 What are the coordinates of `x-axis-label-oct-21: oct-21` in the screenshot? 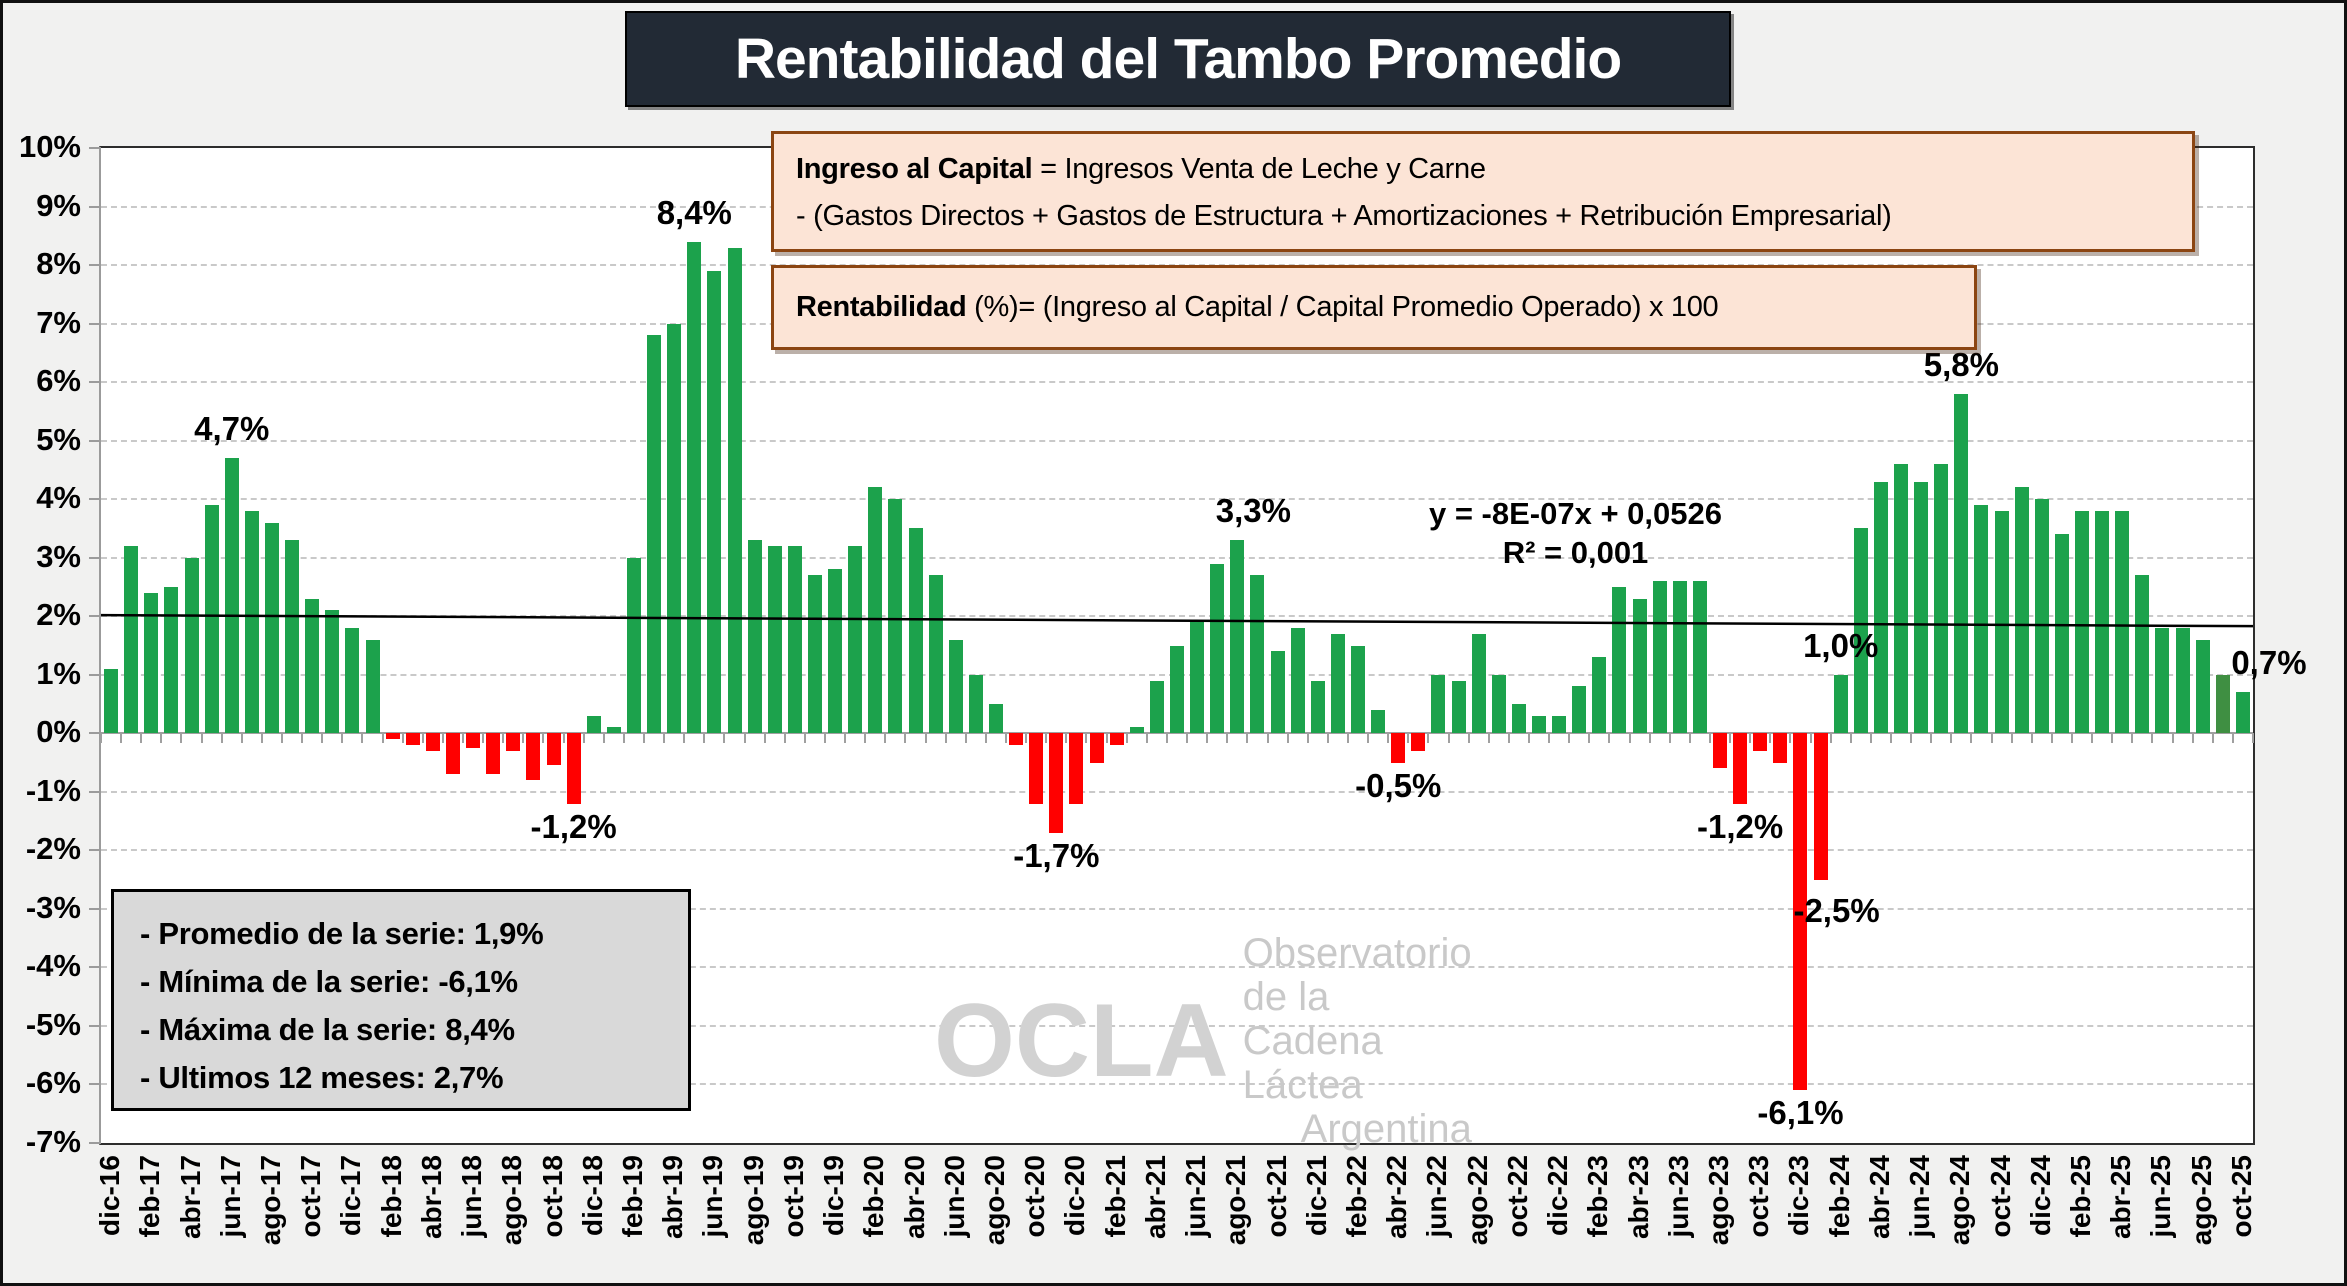 It's located at (1276, 1196).